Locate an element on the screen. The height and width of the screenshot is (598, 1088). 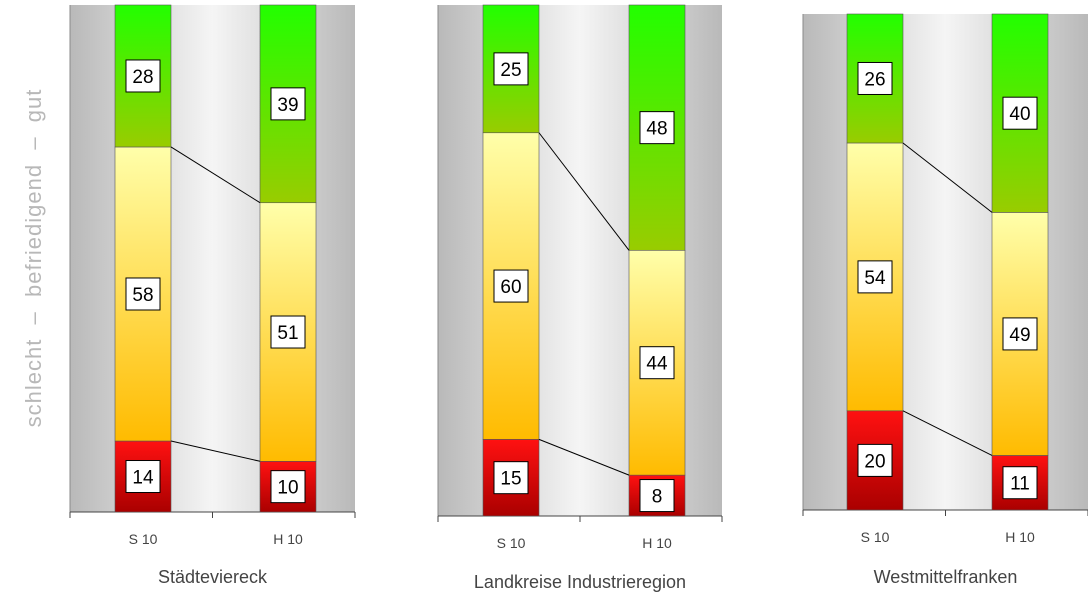
data-label: 54 is located at coordinates (875, 278).